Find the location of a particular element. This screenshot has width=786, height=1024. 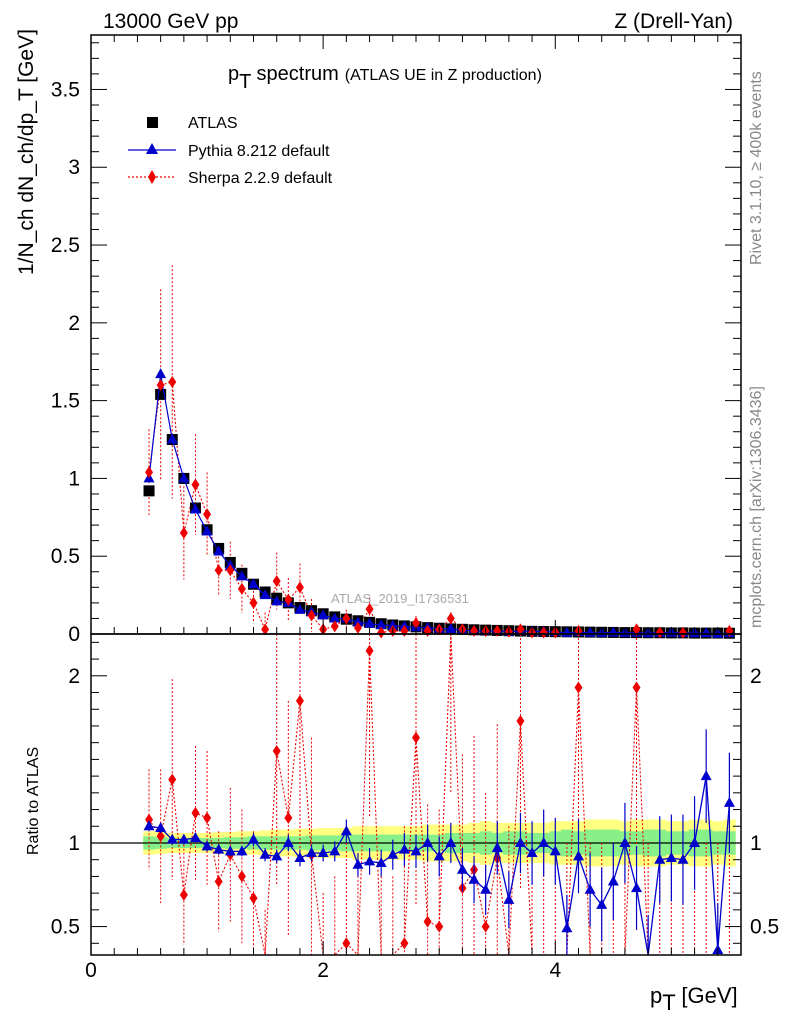

y-tick-label: 0.5 is located at coordinates (65, 556).